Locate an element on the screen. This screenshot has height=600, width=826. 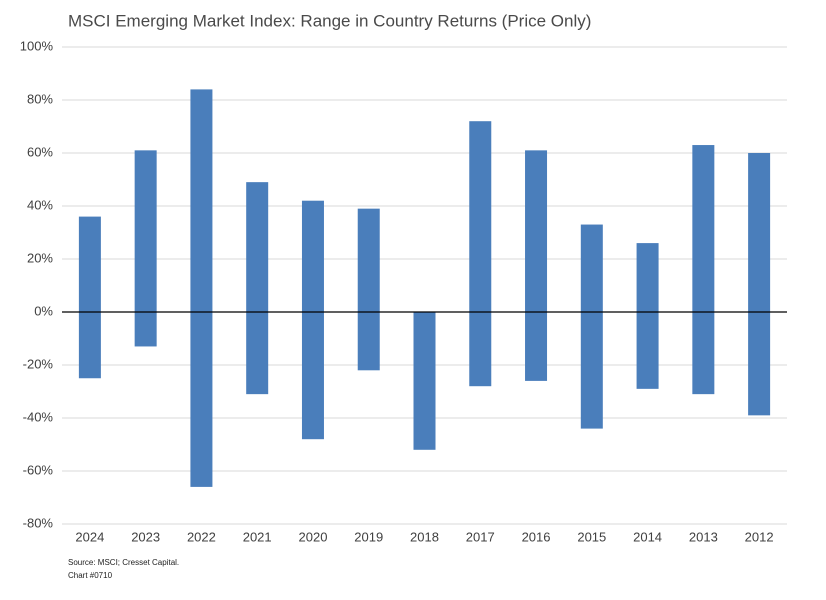
x-tick-label: 2021 is located at coordinates (257, 536).